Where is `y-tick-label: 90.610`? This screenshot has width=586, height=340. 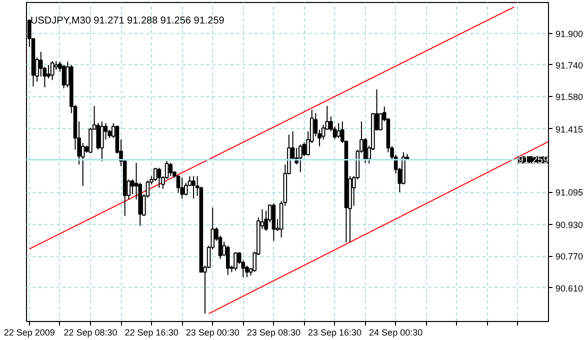 y-tick-label: 90.610 is located at coordinates (570, 288).